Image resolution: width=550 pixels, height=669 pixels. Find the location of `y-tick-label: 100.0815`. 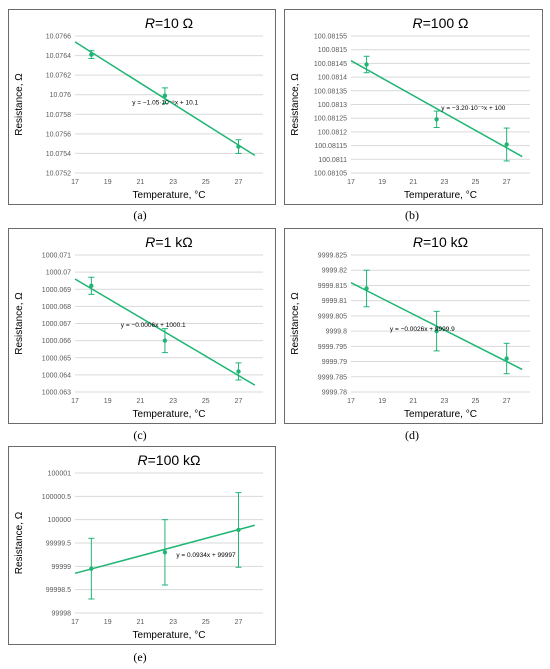

y-tick-label: 100.0815 is located at coordinates (332, 50).